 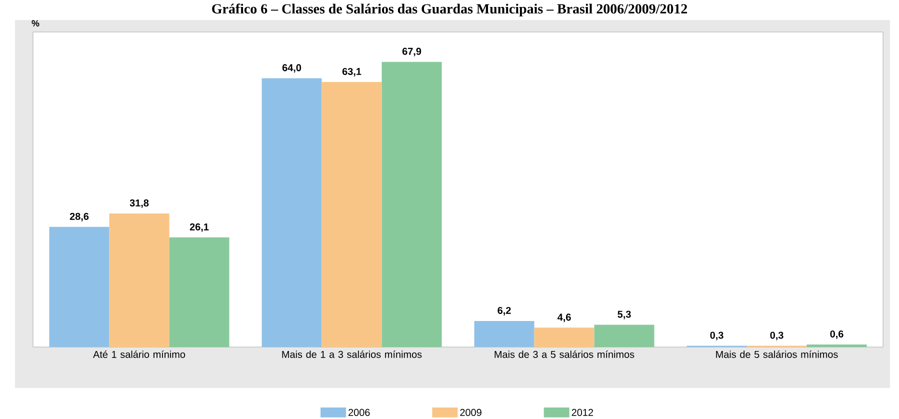 What do you see at coordinates (450, 10) in the screenshot?
I see `chart-title: Gráfico 6 – Classes de Salários das Guardas Municipais – Brasil 2006/2009/2012` at bounding box center [450, 10].